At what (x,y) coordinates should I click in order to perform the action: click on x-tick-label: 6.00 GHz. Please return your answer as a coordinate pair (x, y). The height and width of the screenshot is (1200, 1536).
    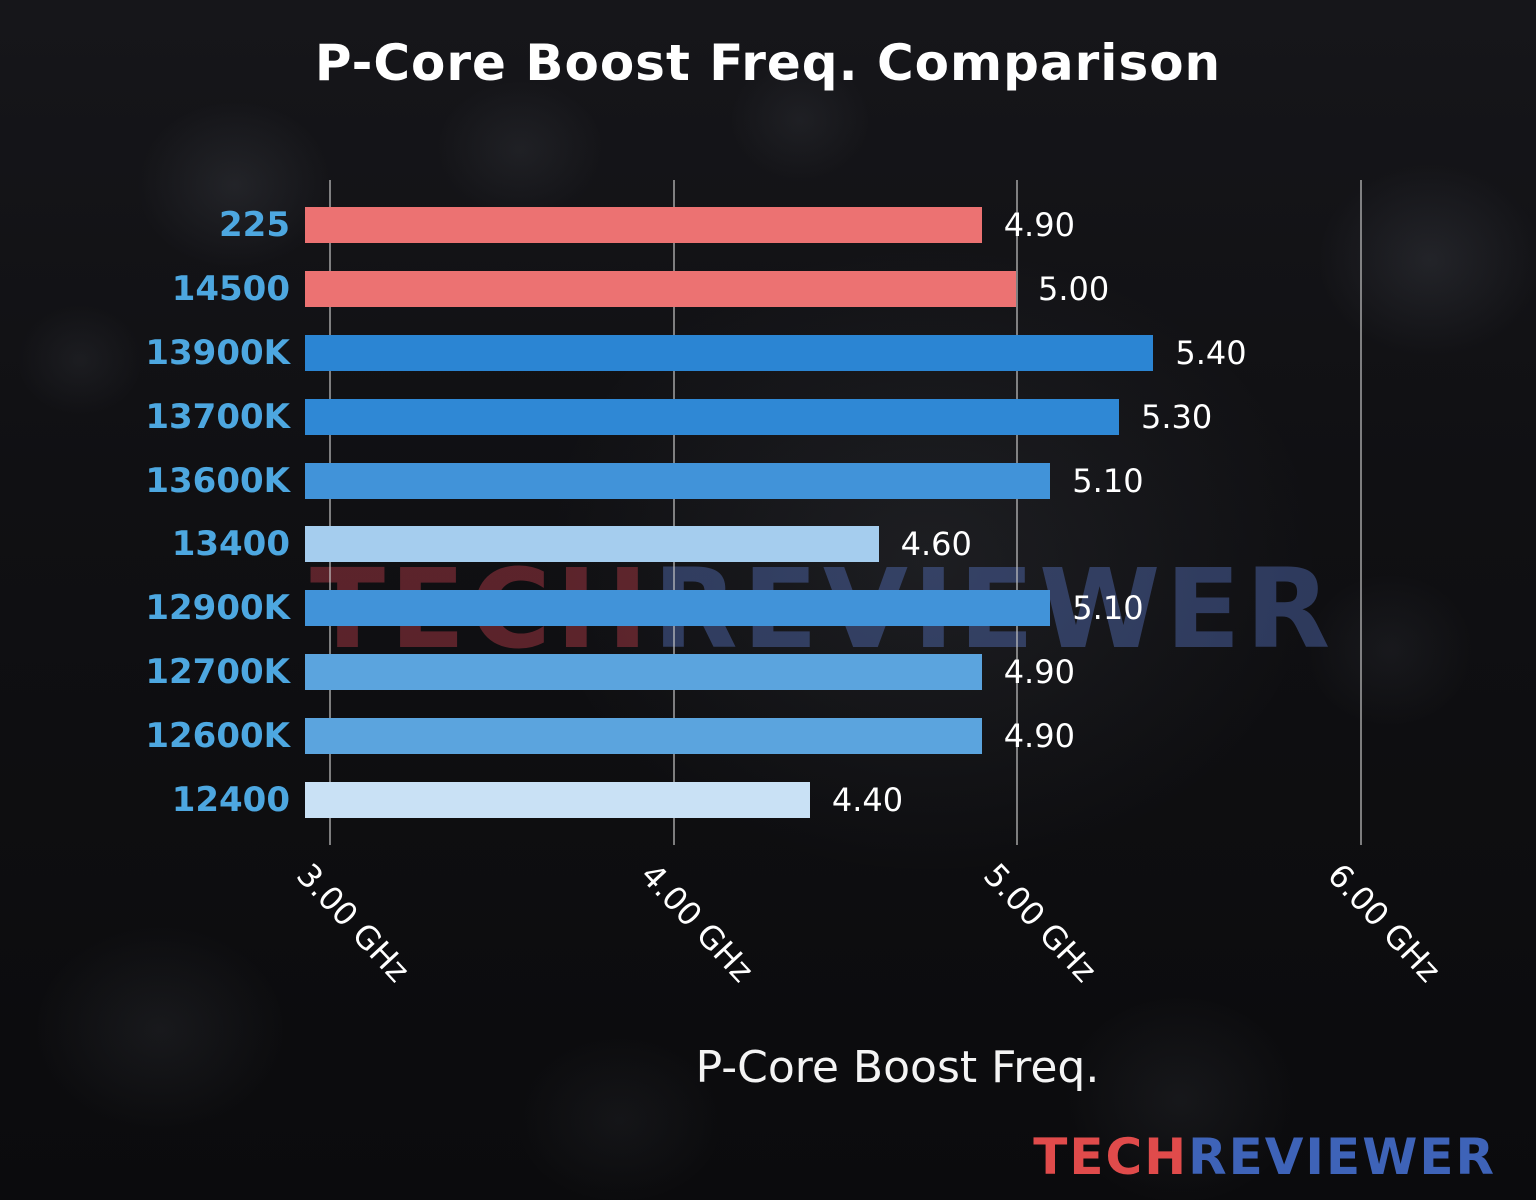
    Looking at the image, I should click on (1383, 923).